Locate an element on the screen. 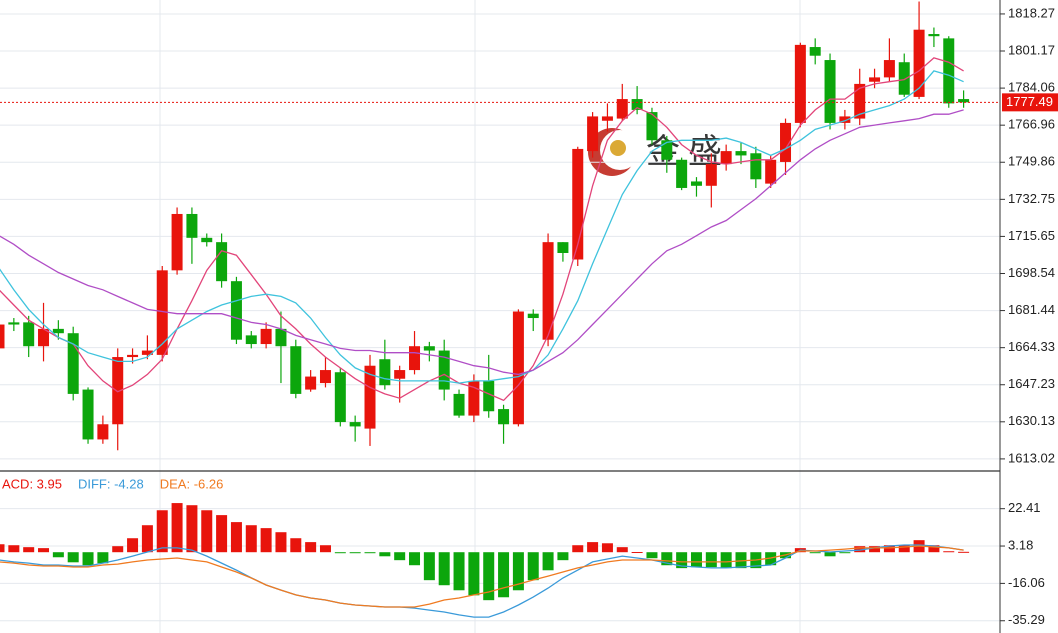 Image resolution: width=1058 pixels, height=633 pixels. y-tick-label: 1630.13 is located at coordinates (1031, 420).